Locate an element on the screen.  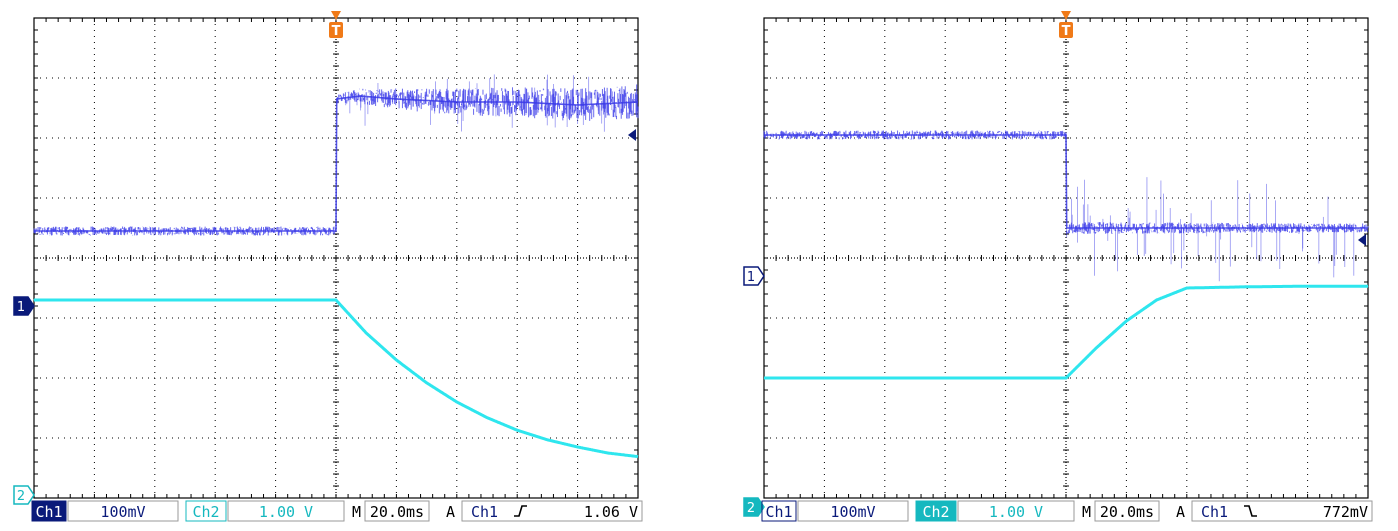
readout-bar: Ch1 100mV Ch2 1.00 V M 20.0ms A Ch1 772mV is located at coordinates (1067, 511).